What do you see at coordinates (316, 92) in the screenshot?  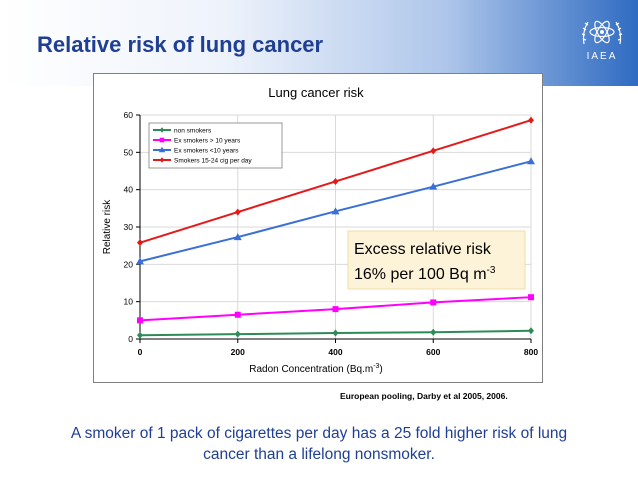 I see `chart-title: Lung cancer risk` at bounding box center [316, 92].